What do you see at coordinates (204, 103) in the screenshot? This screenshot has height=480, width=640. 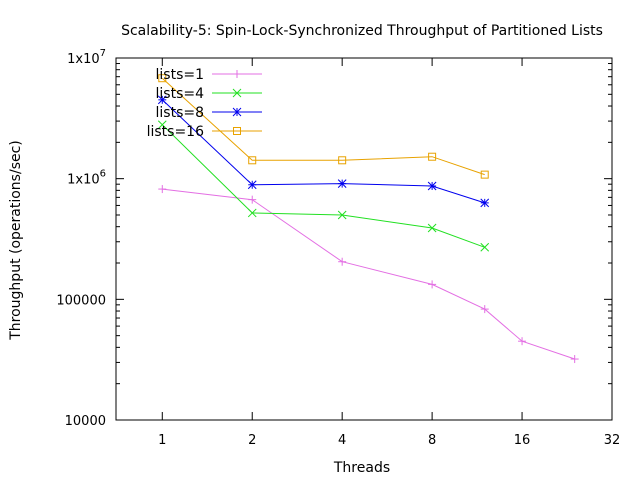 I see `legend: lists=1 lists=4 lists=8 lists=16` at bounding box center [204, 103].